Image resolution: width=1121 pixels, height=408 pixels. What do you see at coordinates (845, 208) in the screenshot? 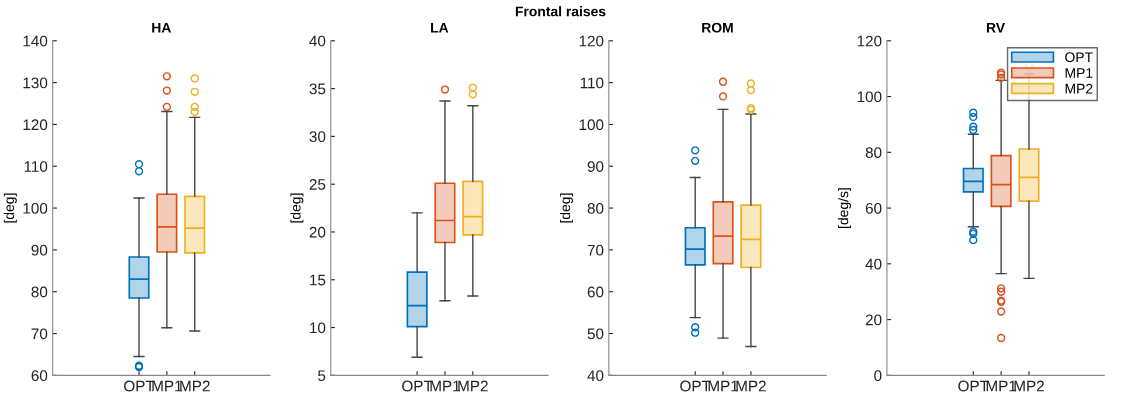
I see `y-axis-title: [deg/s]` at bounding box center [845, 208].